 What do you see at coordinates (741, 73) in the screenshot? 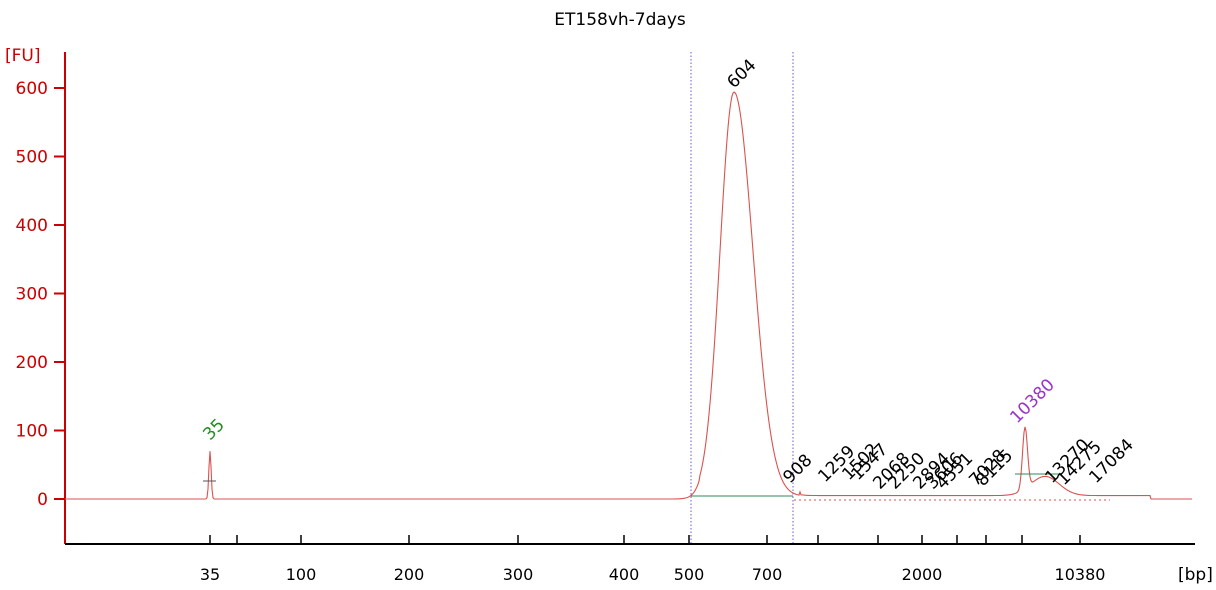
I see `peak-label: 604` at bounding box center [741, 73].